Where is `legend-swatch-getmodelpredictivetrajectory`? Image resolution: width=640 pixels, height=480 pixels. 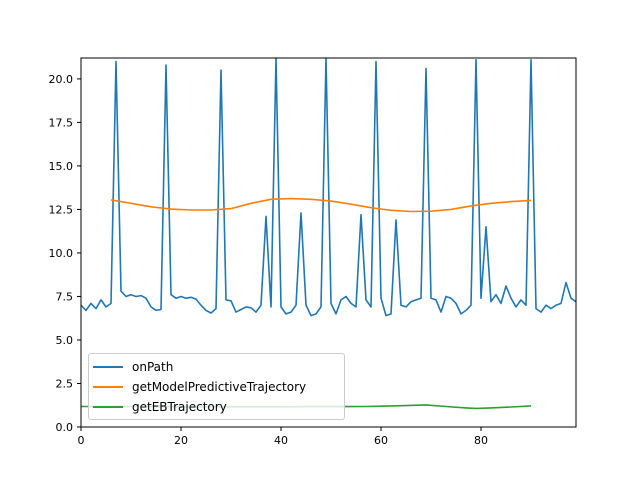
legend-swatch-getmodelpredictivetrajectory is located at coordinates (108, 387).